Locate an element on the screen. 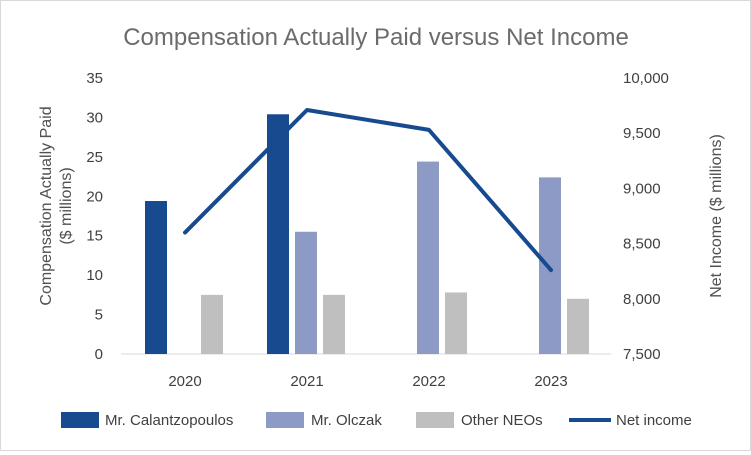  legend-swatch-olczak is located at coordinates (285, 420).